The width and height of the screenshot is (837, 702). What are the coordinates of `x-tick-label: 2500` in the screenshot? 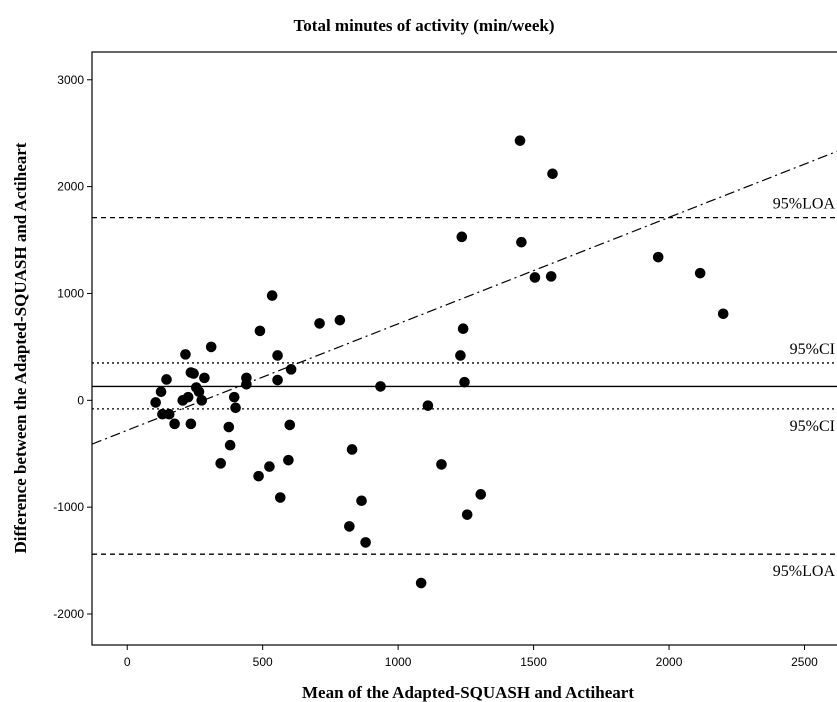 It's located at (804, 662).